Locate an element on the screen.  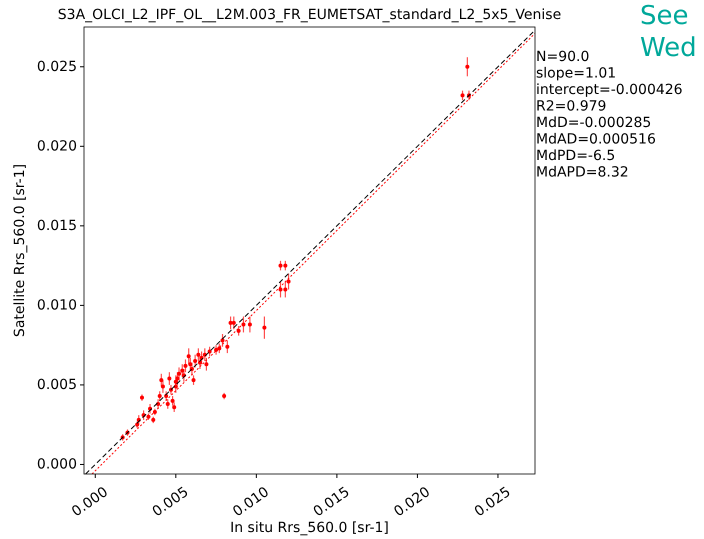
y-tick-label: 0.005 is located at coordinates (56, 384).